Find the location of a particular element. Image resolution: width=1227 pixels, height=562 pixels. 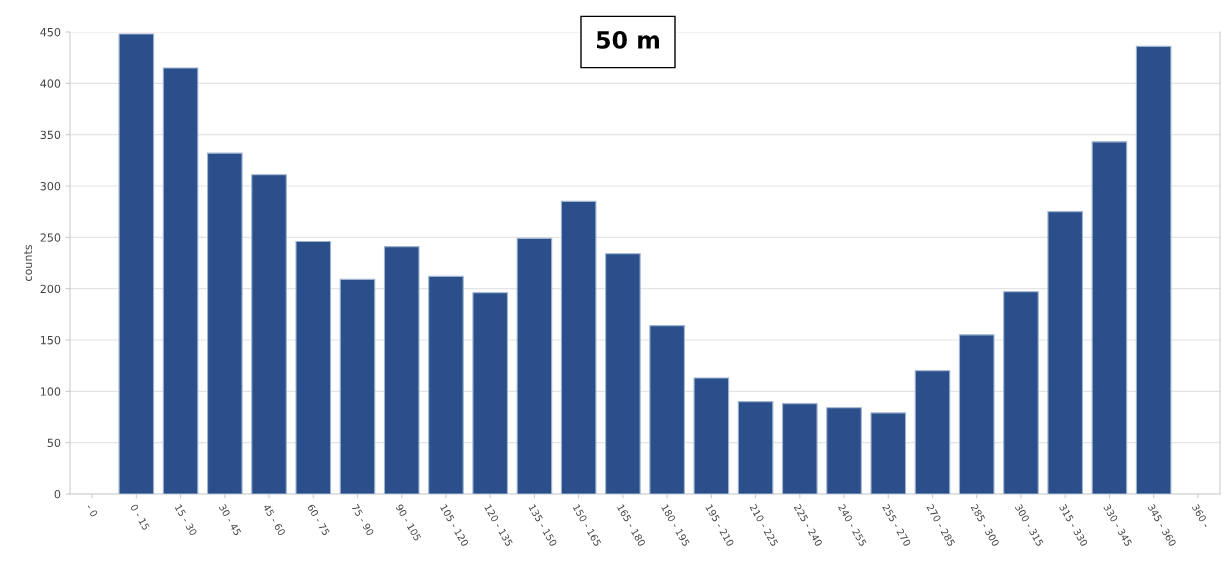

chart-title: 50 m is located at coordinates (627, 39).